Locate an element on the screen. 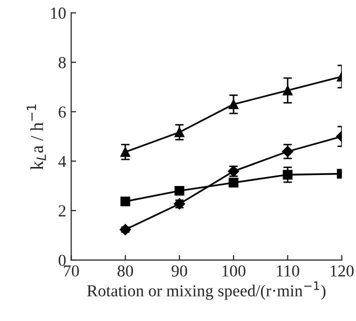 The image size is (356, 321). y-tick-label: 0 is located at coordinates (62, 260).